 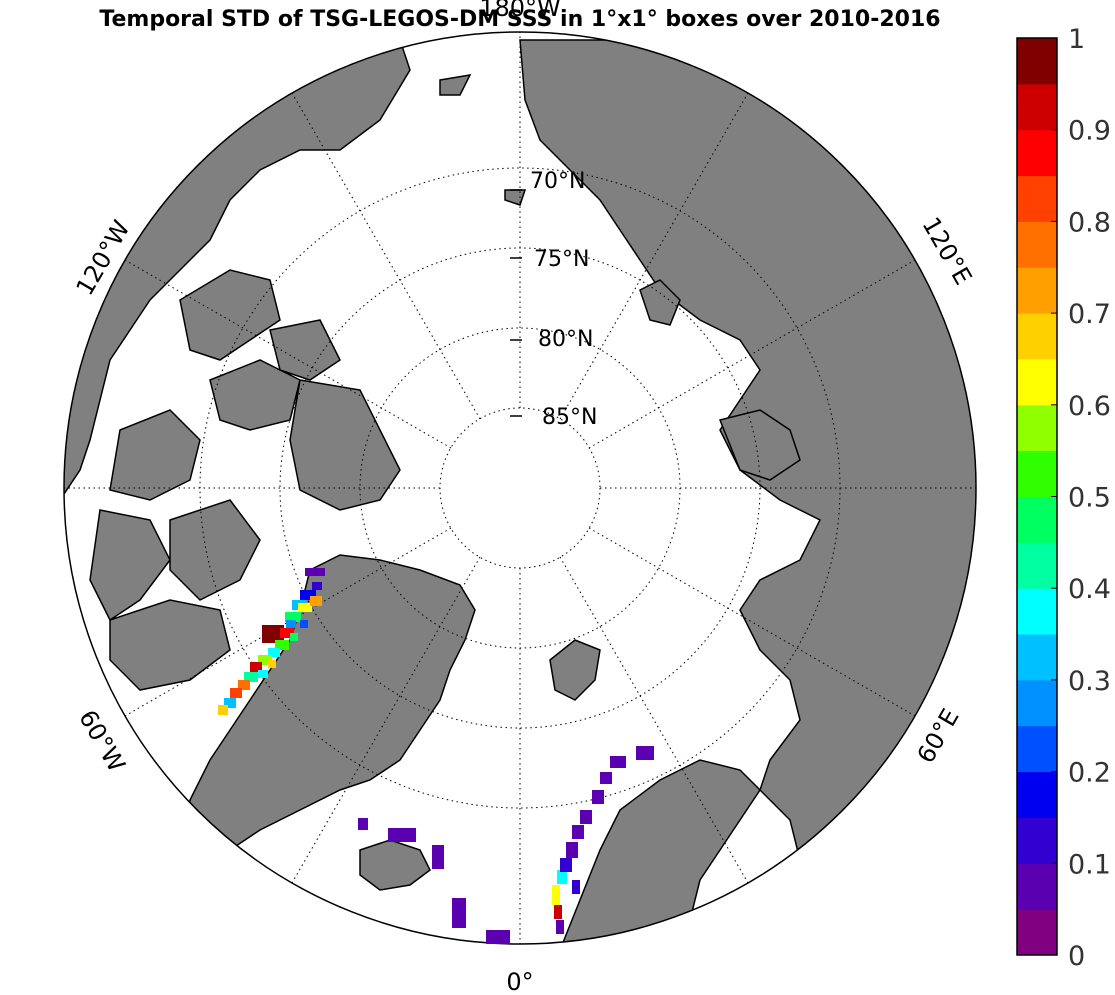 I want to click on latitude-labels: 70°N 75°N 80°N 85°N, so click(x=553, y=299).